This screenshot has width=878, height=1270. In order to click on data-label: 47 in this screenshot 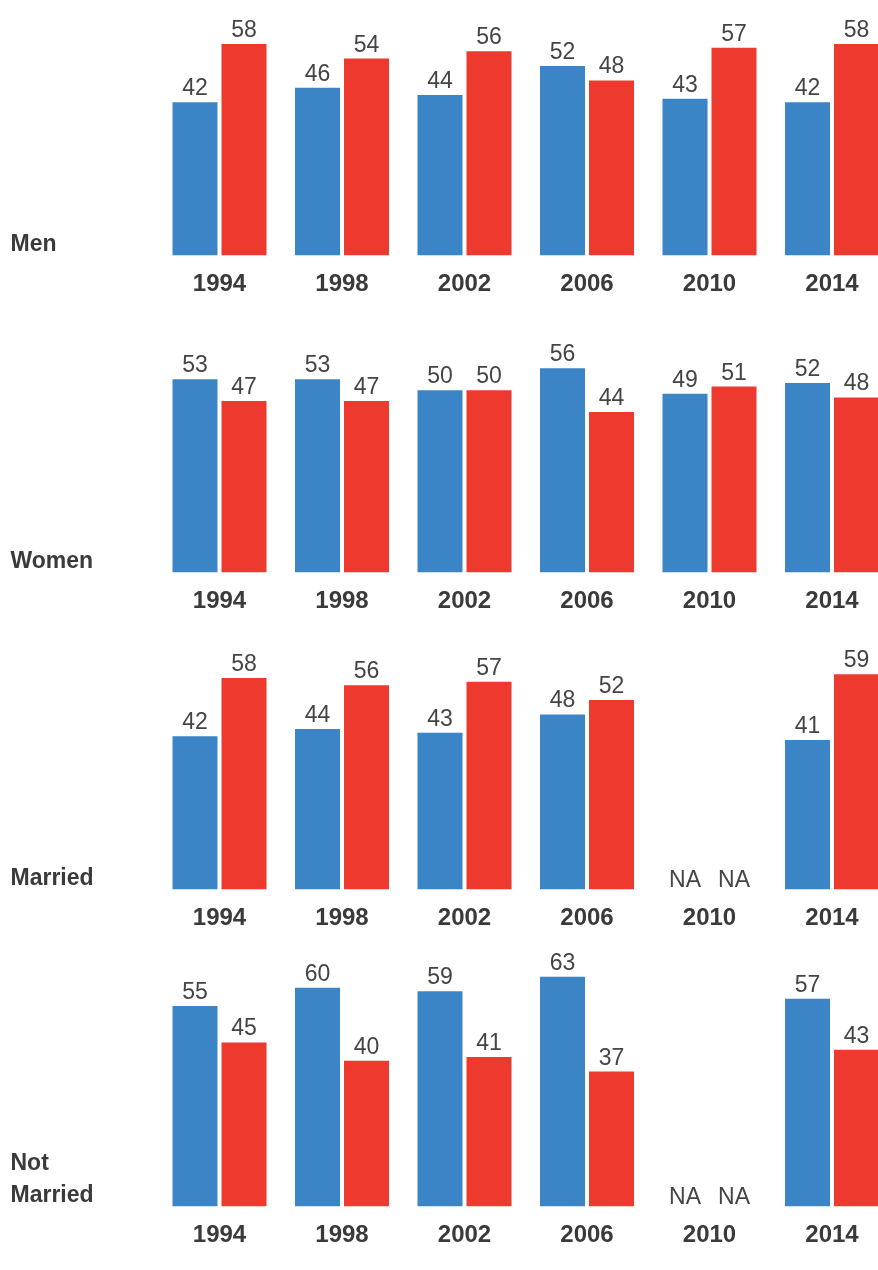, I will do `click(366, 386)`.